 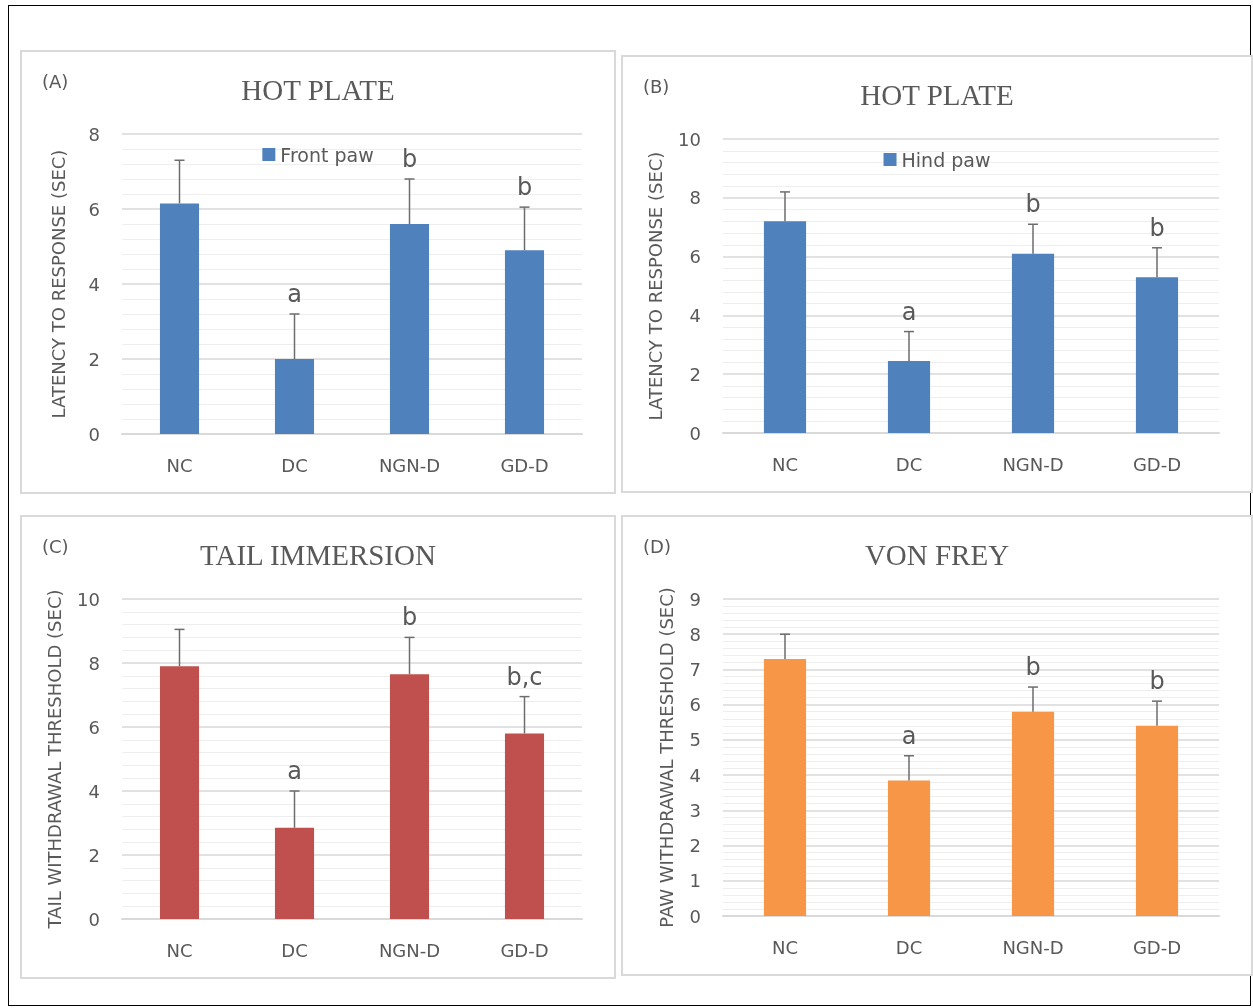 I want to click on y-axis-title: PAW WITHDRAWAL THRESHOLD (SEC), so click(x=666, y=757).